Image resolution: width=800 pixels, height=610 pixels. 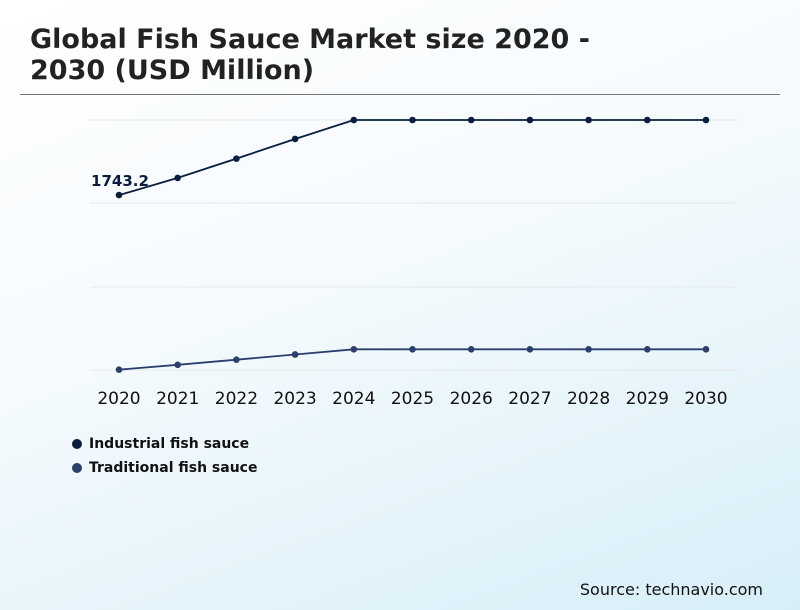 What do you see at coordinates (177, 399) in the screenshot?
I see `x-tick-label: 2021` at bounding box center [177, 399].